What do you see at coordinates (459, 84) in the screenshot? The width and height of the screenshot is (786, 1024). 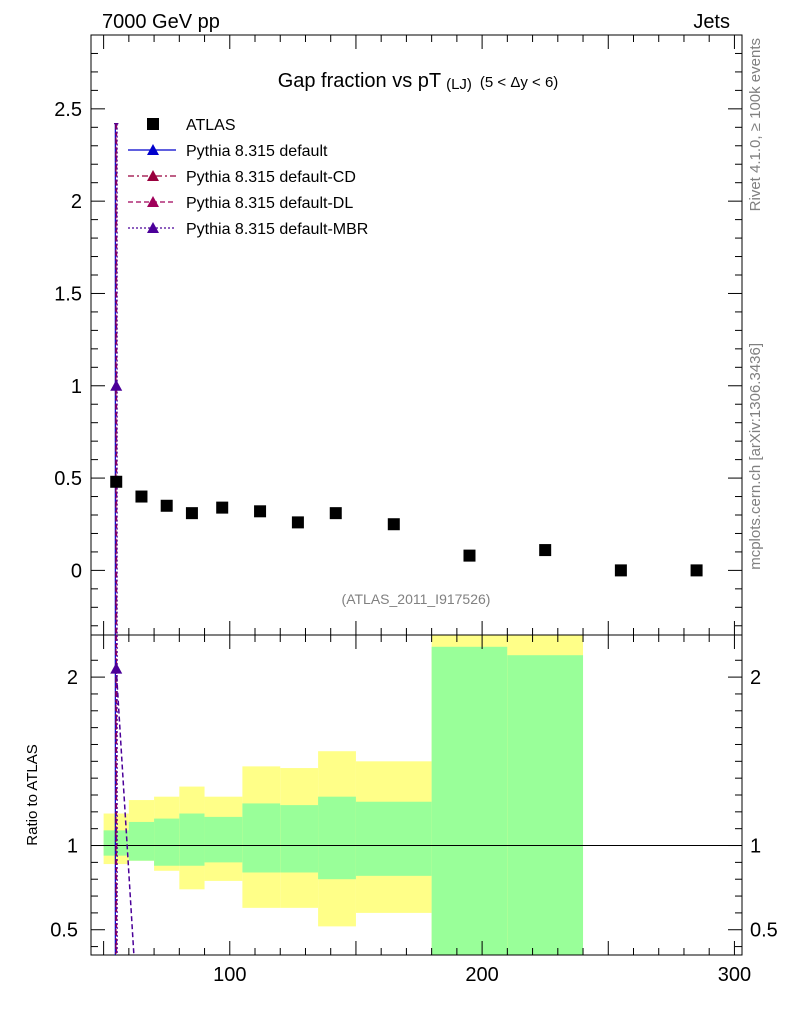 I see `title-sub: (LJ)` at bounding box center [459, 84].